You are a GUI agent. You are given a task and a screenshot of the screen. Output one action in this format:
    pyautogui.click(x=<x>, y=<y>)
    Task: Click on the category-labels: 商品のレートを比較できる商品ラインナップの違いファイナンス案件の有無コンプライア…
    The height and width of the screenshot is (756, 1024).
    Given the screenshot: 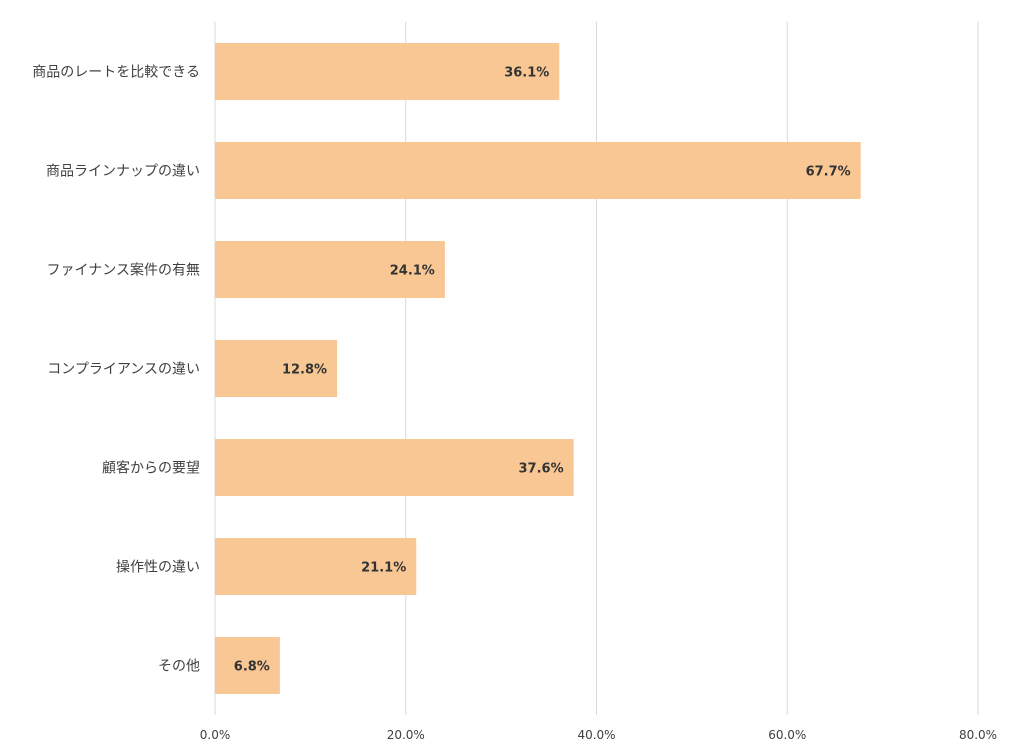 What is the action you would take?
    pyautogui.click(x=116, y=370)
    